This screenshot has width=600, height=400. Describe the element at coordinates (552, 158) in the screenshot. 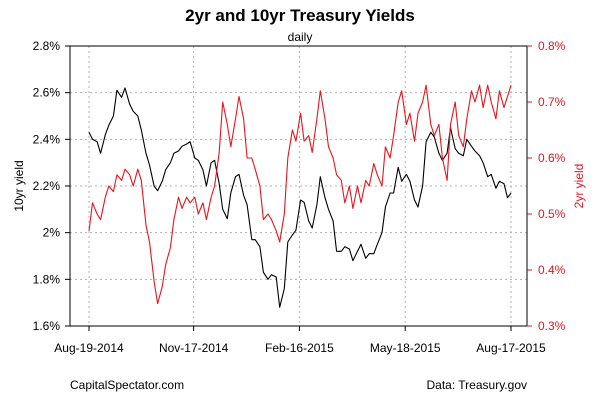

I see `y-right-tick-label: 0.6%` at that location.